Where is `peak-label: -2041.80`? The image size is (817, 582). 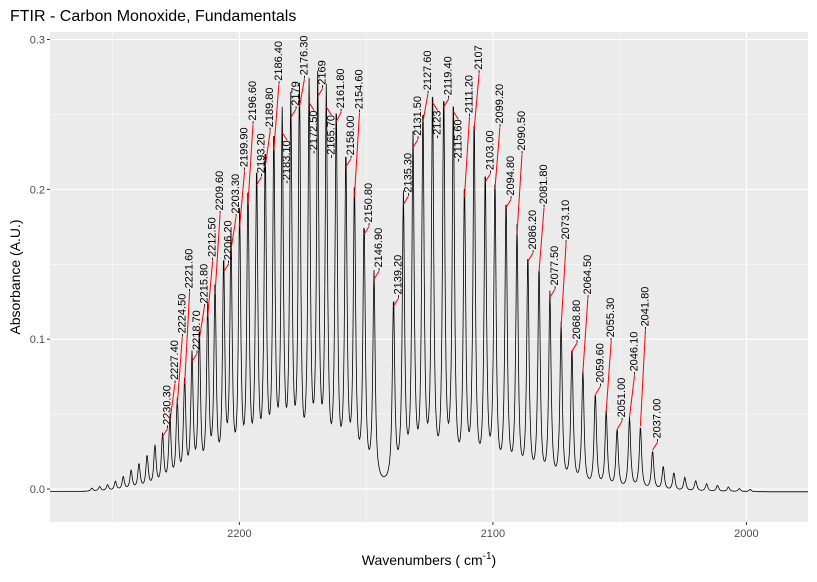
peak-label: -2041.80 is located at coordinates (645, 308).